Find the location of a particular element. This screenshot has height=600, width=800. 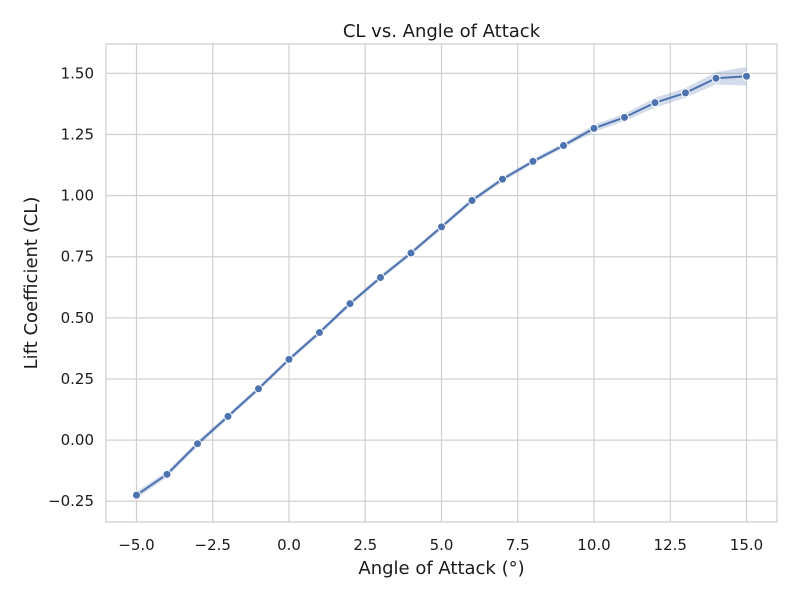

y-tick-label: 0.25 is located at coordinates (77, 379).